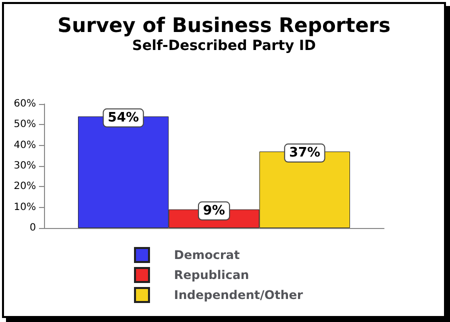 Image resolution: width=450 pixels, height=322 pixels. What do you see at coordinates (212, 275) in the screenshot?
I see `legend-label: Republican` at bounding box center [212, 275].